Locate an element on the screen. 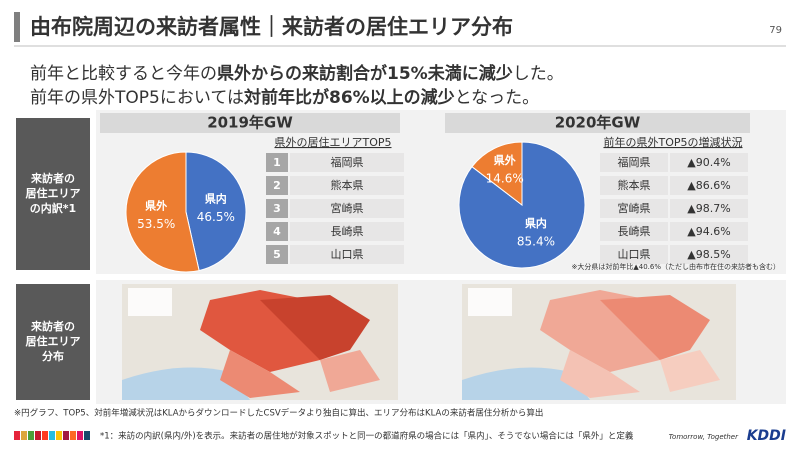 This screenshot has width=800, height=450. headline-text: した。 is located at coordinates (538, 74).